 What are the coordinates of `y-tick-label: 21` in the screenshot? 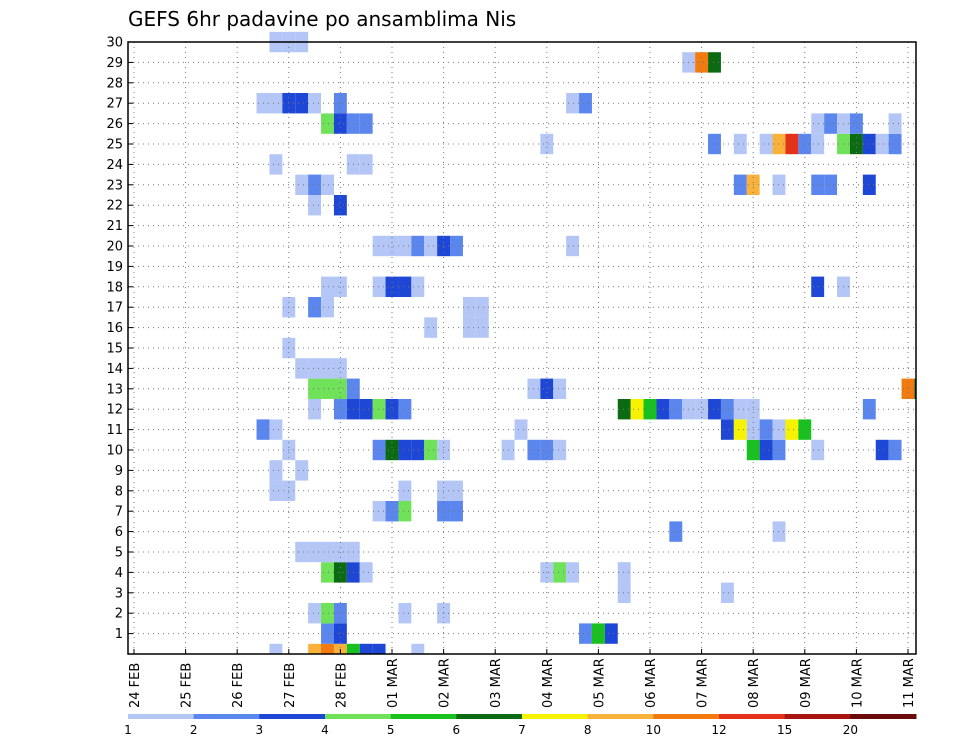 It's located at (114, 226).